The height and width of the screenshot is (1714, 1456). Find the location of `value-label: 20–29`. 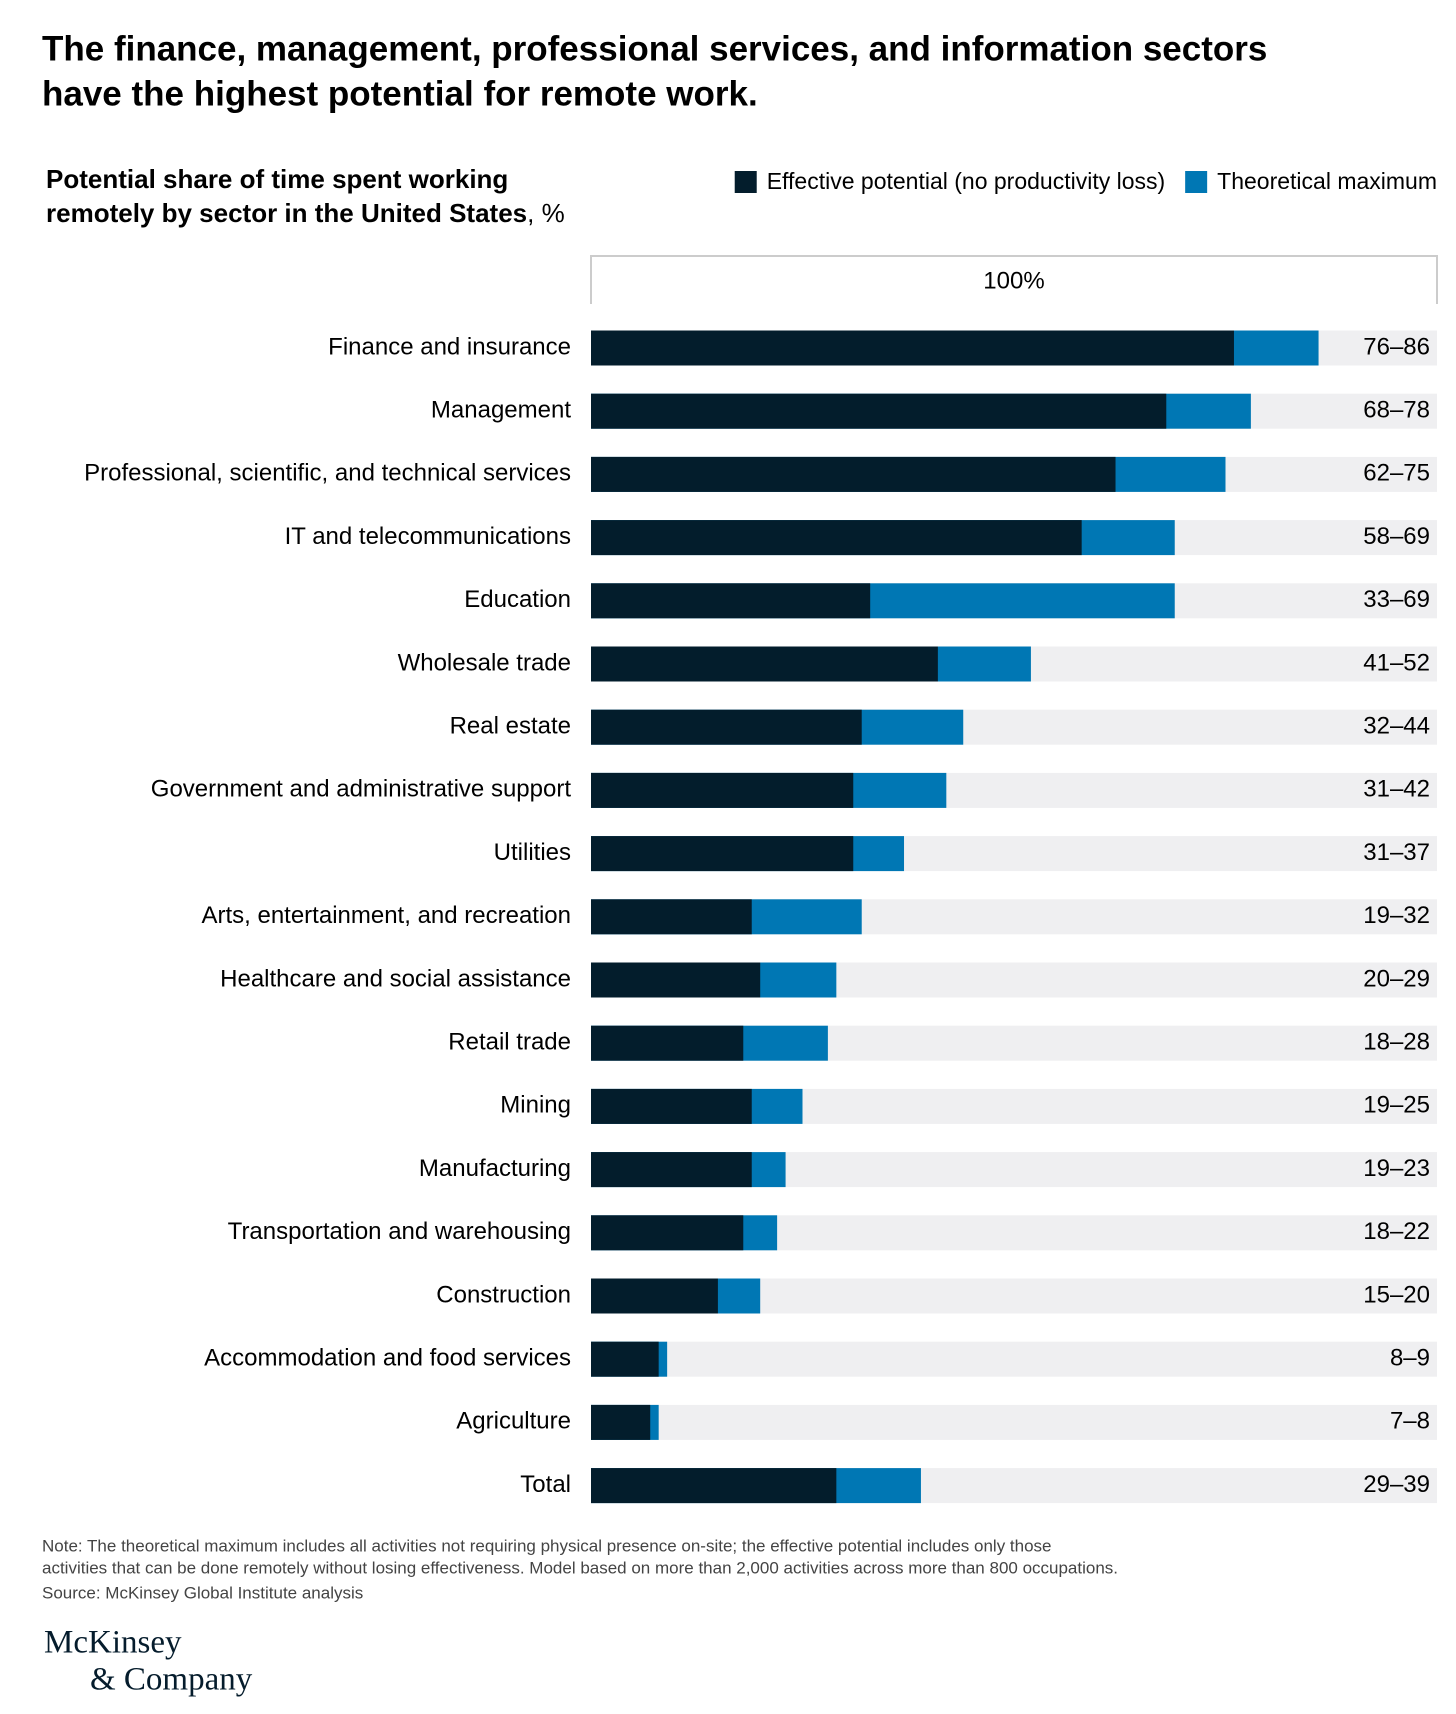

value-label: 20–29 is located at coordinates (1396, 978).